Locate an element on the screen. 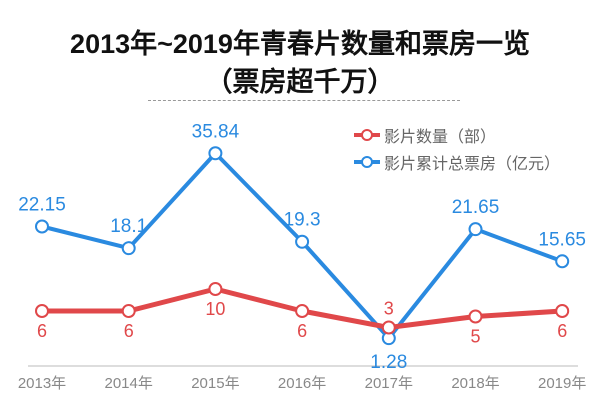  data-label: 21.65 is located at coordinates (476, 207).